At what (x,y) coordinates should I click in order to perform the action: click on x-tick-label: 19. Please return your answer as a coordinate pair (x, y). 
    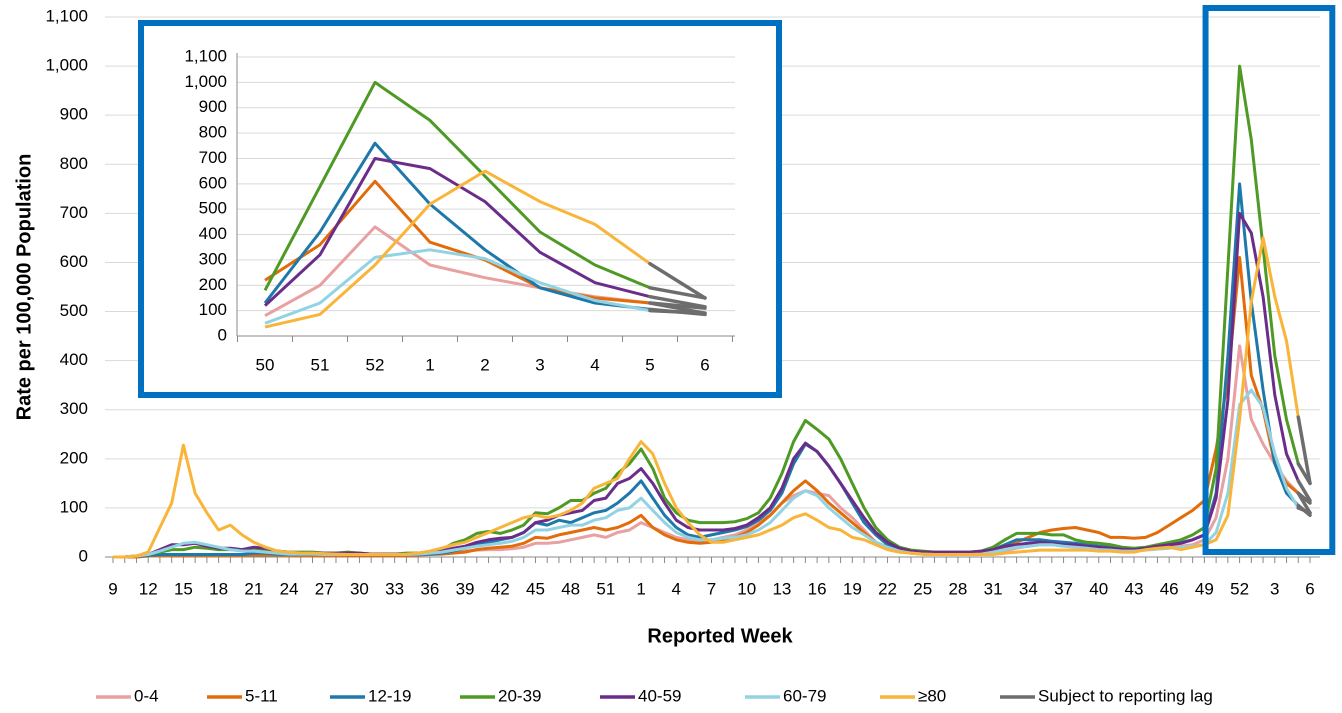
    Looking at the image, I should click on (852, 588).